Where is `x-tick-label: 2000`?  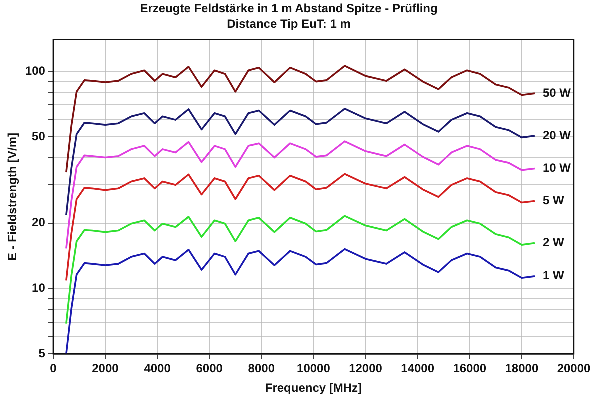
x-tick-label: 2000 is located at coordinates (106, 369).